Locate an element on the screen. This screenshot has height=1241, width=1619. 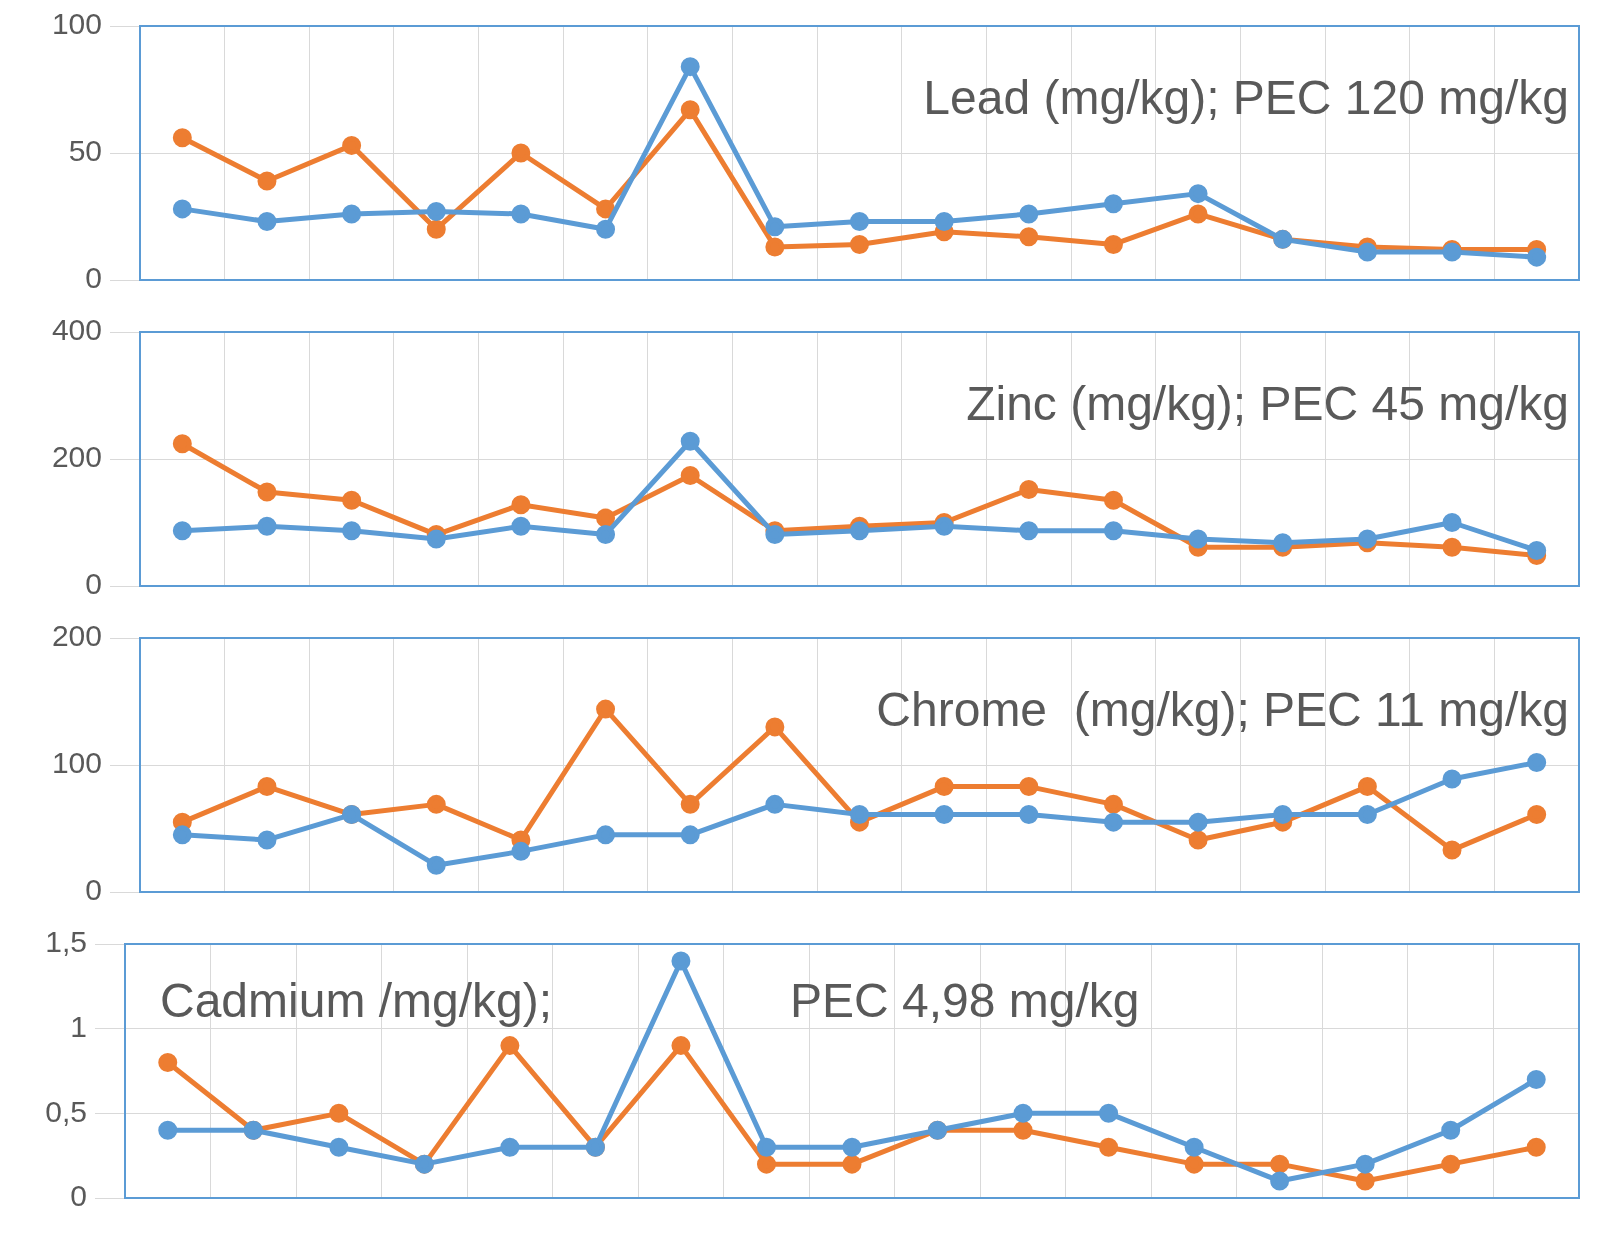
y-tick-label: 1 is located at coordinates (78, 1026).